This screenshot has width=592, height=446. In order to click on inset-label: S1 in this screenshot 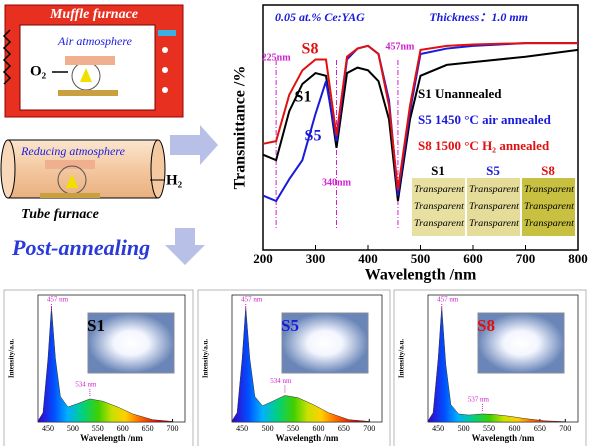, I will do `click(438, 170)`.